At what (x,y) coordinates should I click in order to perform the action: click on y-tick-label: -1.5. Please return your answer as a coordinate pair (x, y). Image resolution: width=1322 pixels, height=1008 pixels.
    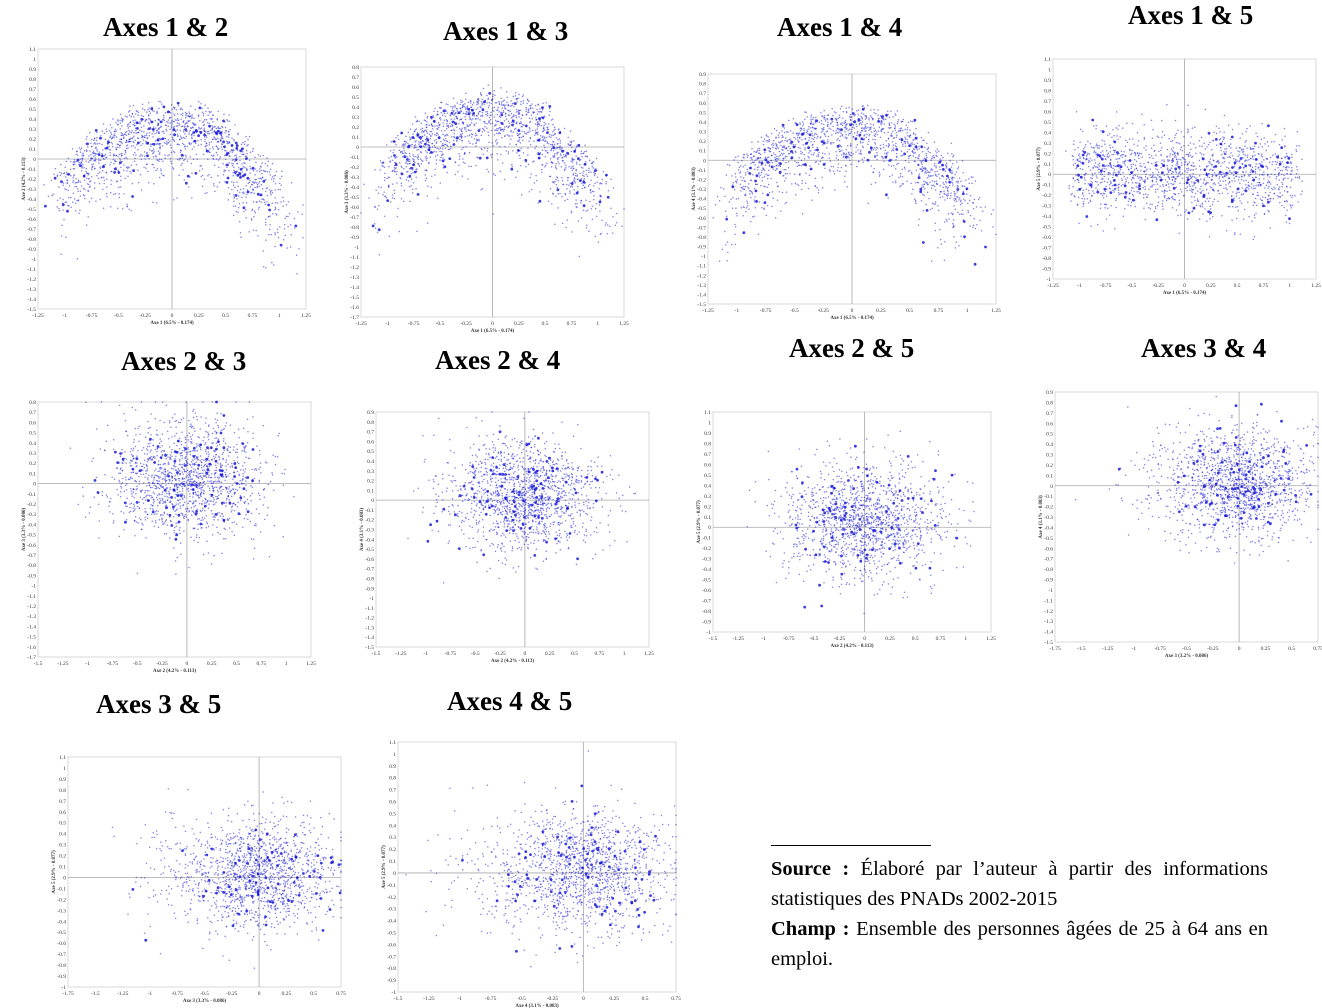
    Looking at the image, I should click on (354, 298).